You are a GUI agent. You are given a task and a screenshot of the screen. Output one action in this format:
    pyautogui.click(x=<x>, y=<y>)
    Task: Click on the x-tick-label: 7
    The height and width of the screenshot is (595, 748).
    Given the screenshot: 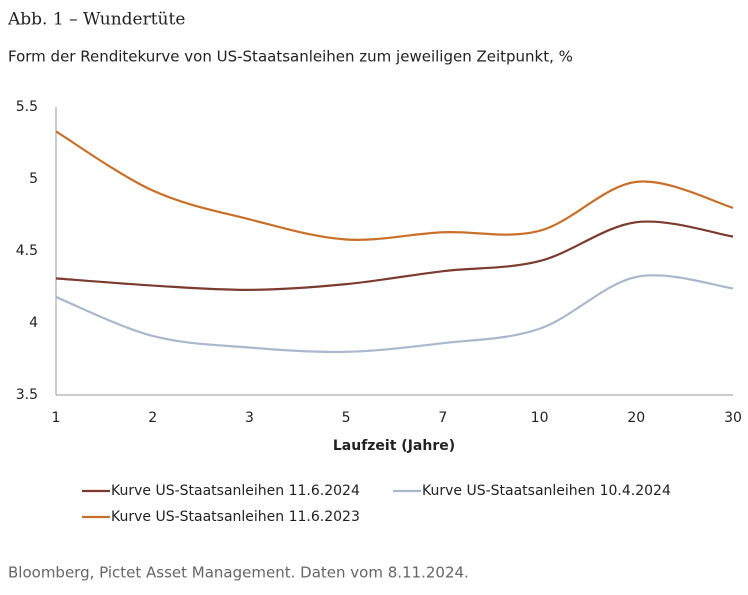 What is the action you would take?
    pyautogui.click(x=442, y=418)
    